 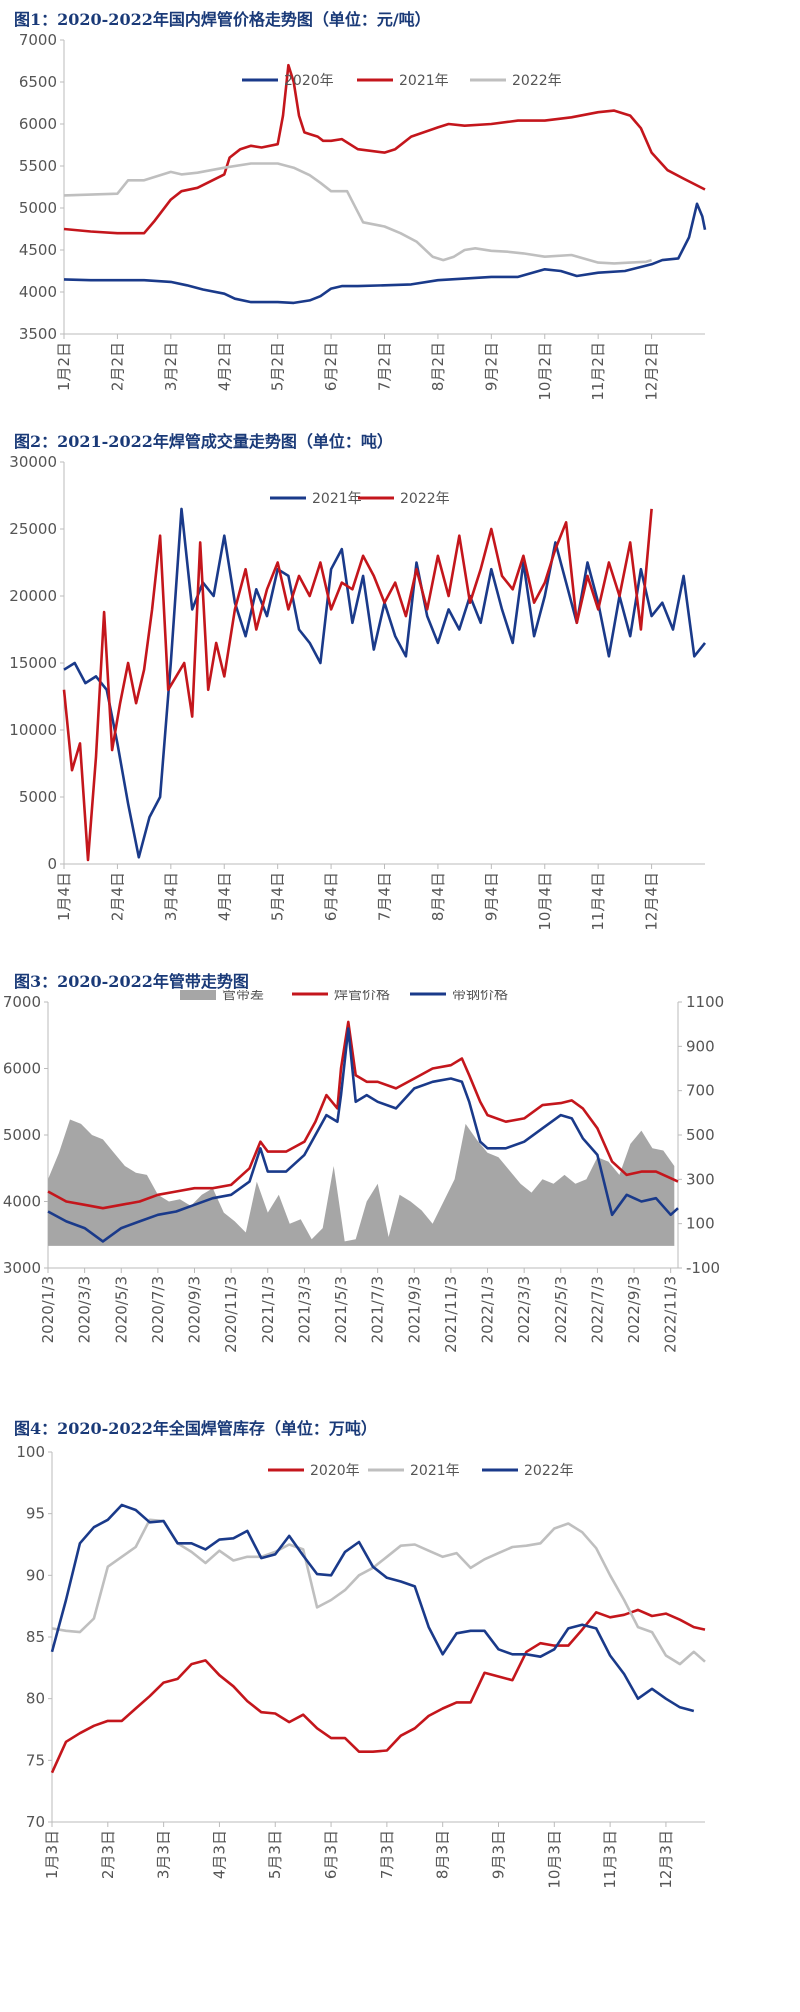 What do you see at coordinates (341, 1309) in the screenshot?
I see `x-tick-label: 2021/5/3` at bounding box center [341, 1309].